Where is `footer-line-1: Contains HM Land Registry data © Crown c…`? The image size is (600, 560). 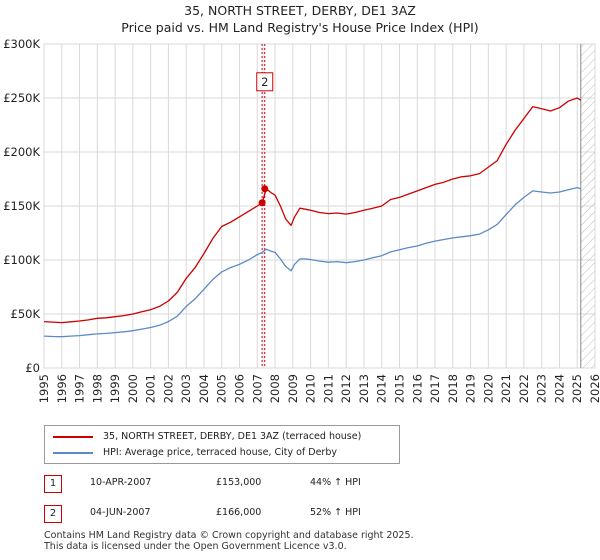 footer-line-1: Contains HM Land Registry data © Crown c… is located at coordinates (229, 535).